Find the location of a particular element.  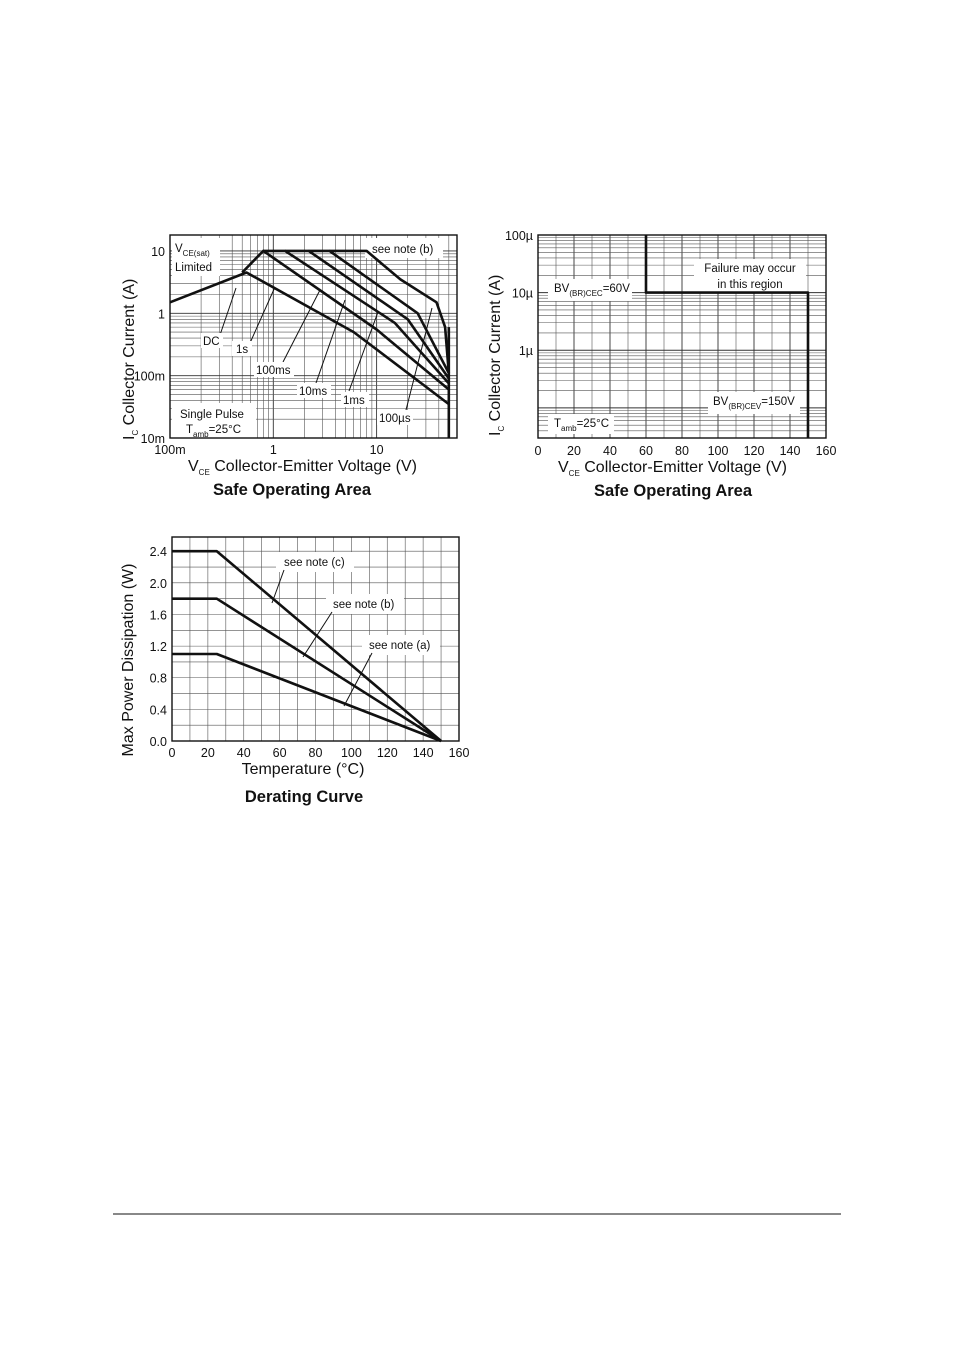

derating-curve-see note (c) is located at coordinates (307, 645).